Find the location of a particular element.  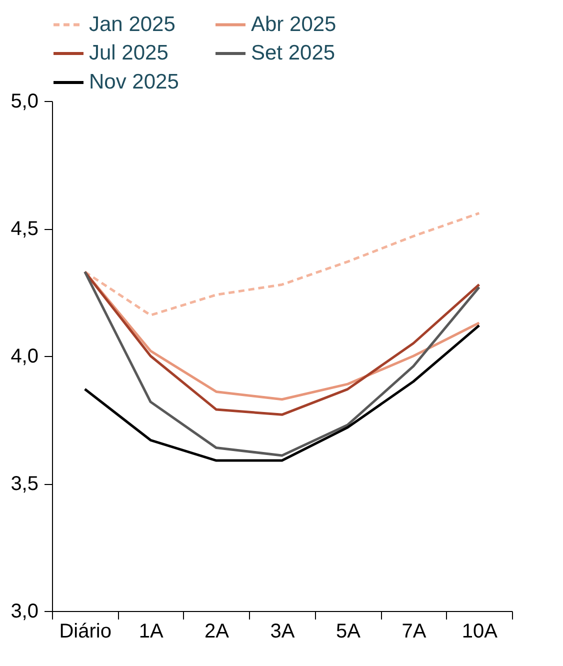

x-tick-label: 5A is located at coordinates (349, 631).